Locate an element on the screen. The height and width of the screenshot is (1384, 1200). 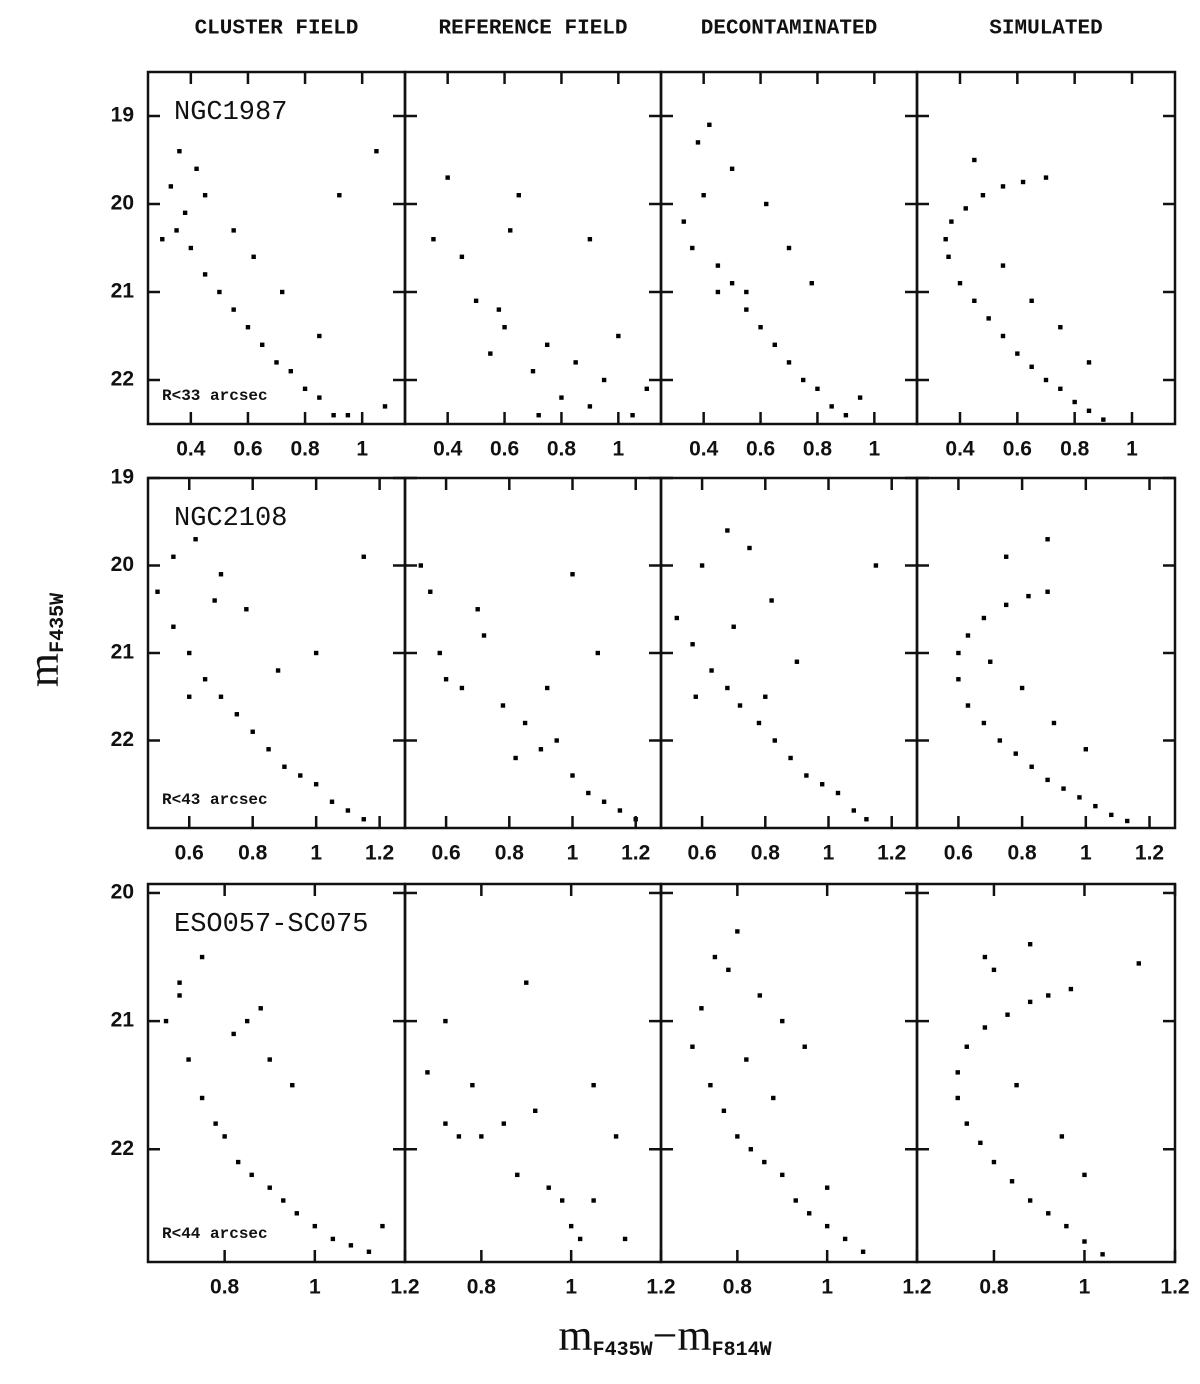
column-title: CLUSTER FIELD is located at coordinates (277, 29).